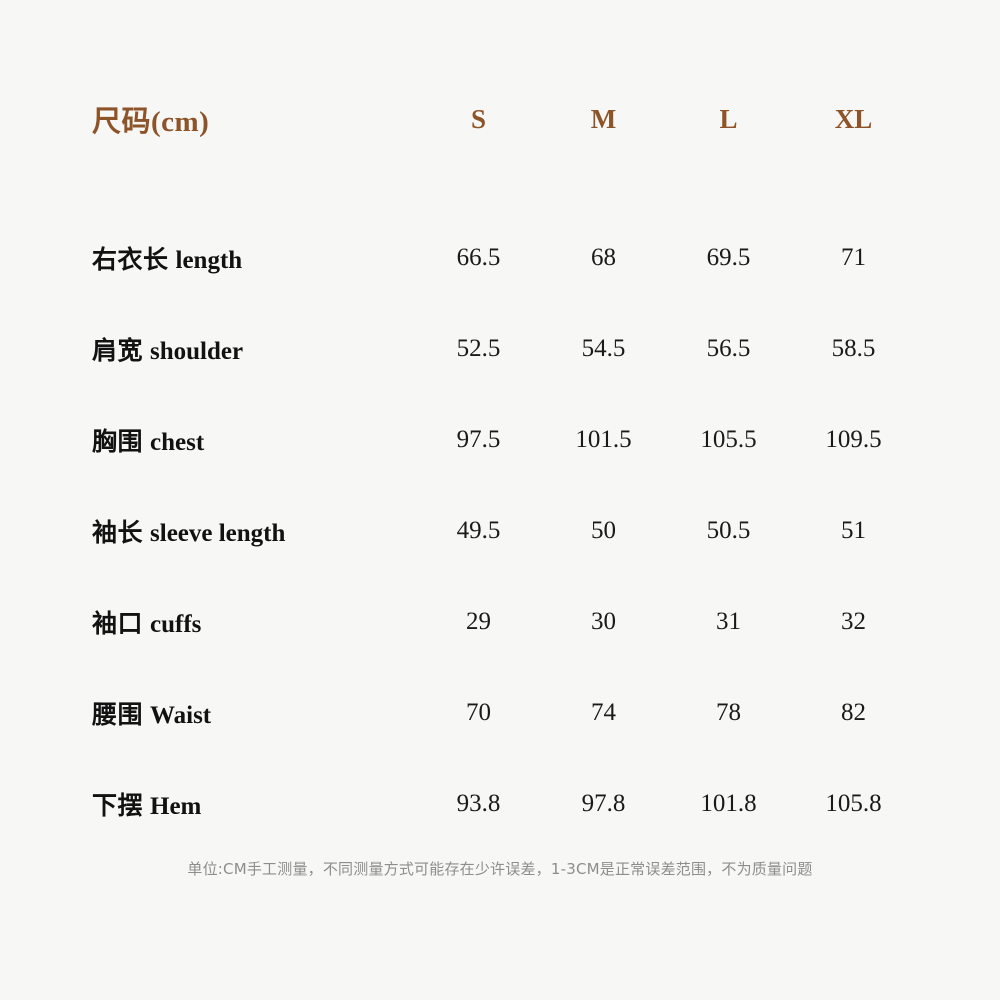  Describe the element at coordinates (853, 118) in the screenshot. I see `header-size-xl: XL` at that location.